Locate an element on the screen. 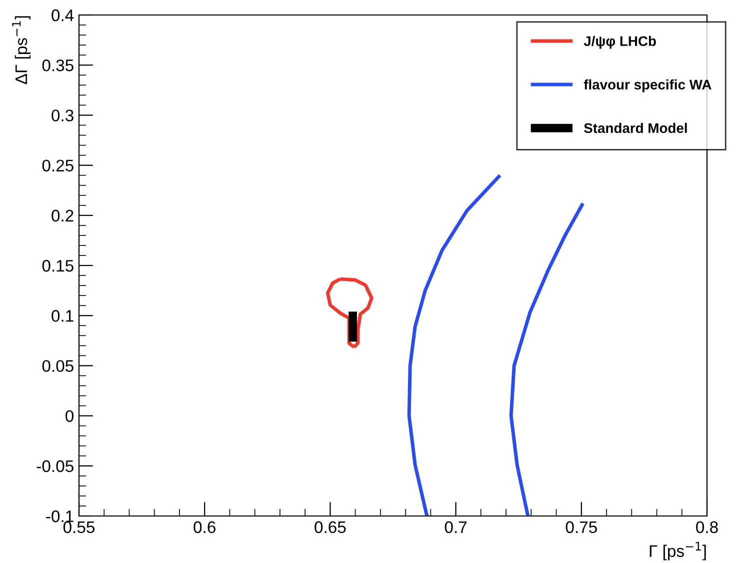 The width and height of the screenshot is (740, 563). y-tick-label: 0.25 is located at coordinates (58, 166).